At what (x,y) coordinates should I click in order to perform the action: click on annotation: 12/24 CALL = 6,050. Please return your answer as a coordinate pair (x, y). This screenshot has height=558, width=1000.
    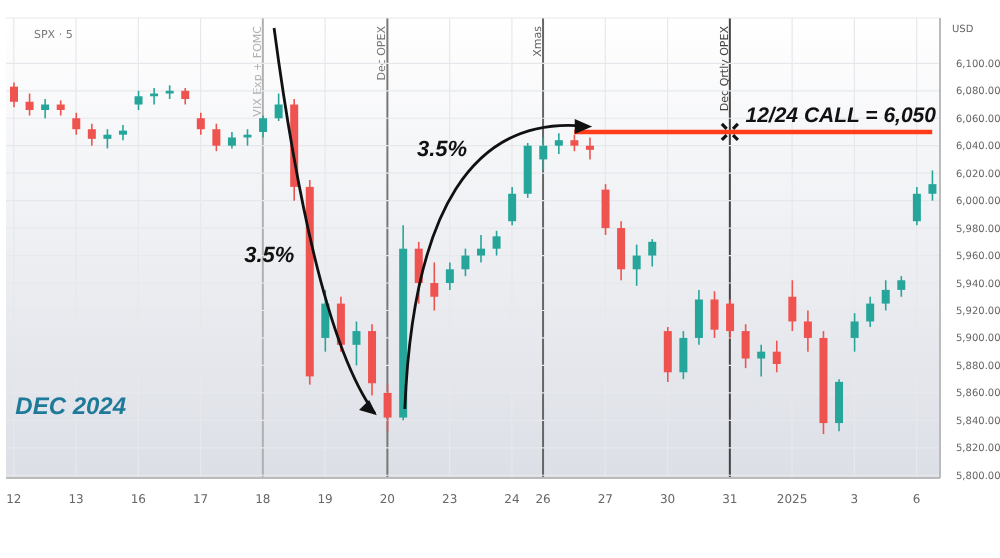
    Looking at the image, I should click on (841, 115).